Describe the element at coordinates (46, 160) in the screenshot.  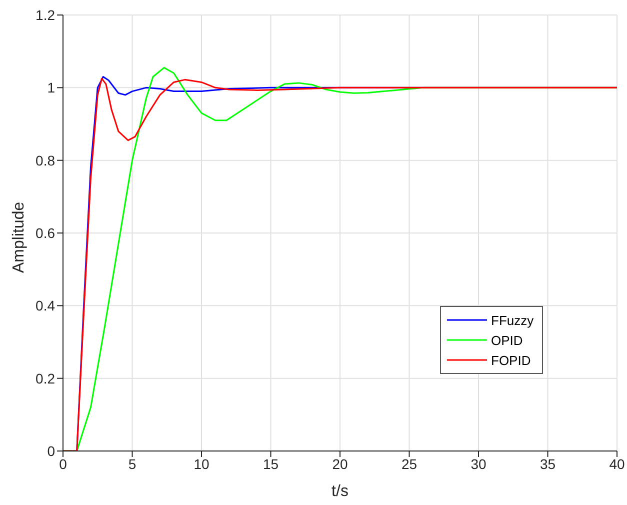
I see `y-tick-label: 0.8` at that location.